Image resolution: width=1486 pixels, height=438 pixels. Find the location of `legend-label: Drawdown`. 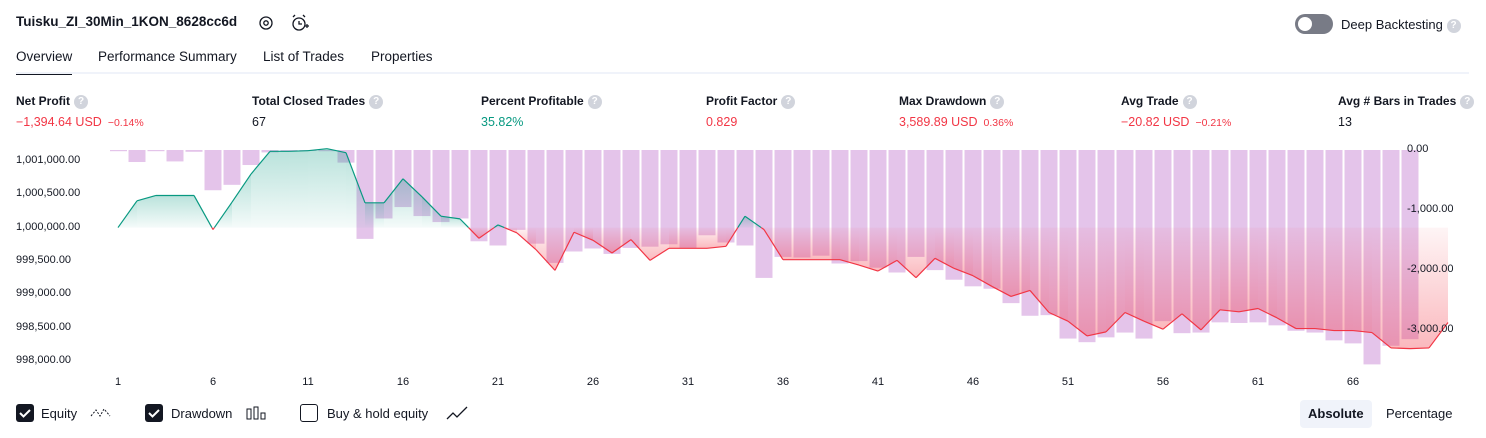

legend-label: Drawdown is located at coordinates (202, 413).